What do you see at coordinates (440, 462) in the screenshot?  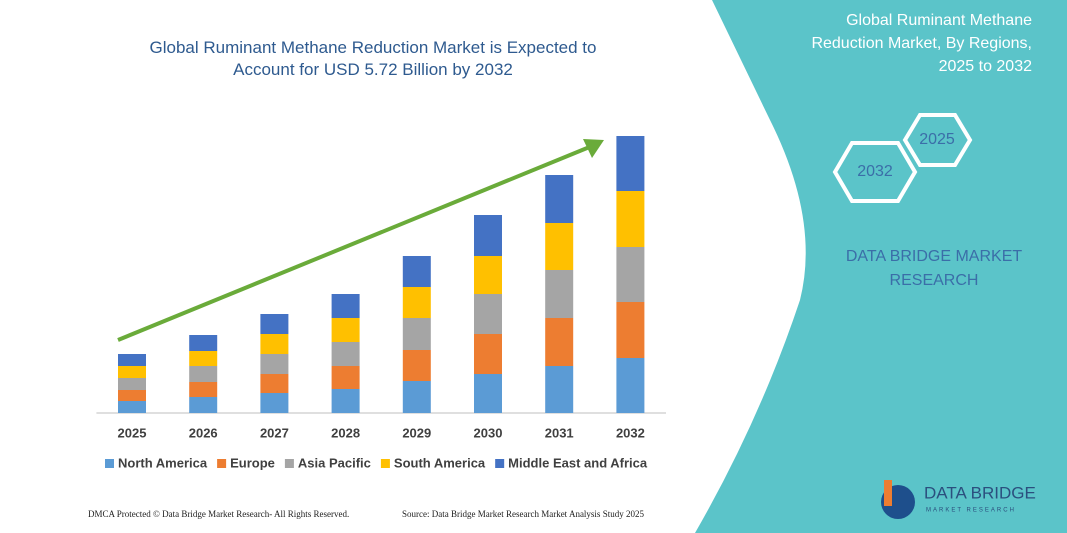 I see `legend-label: South America` at bounding box center [440, 462].